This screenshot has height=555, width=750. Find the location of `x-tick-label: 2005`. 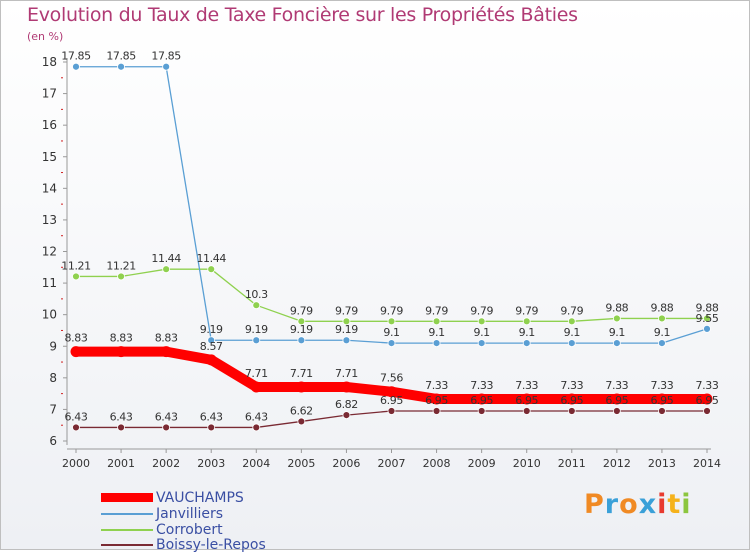

x-tick-label: 2005 is located at coordinates (301, 463).